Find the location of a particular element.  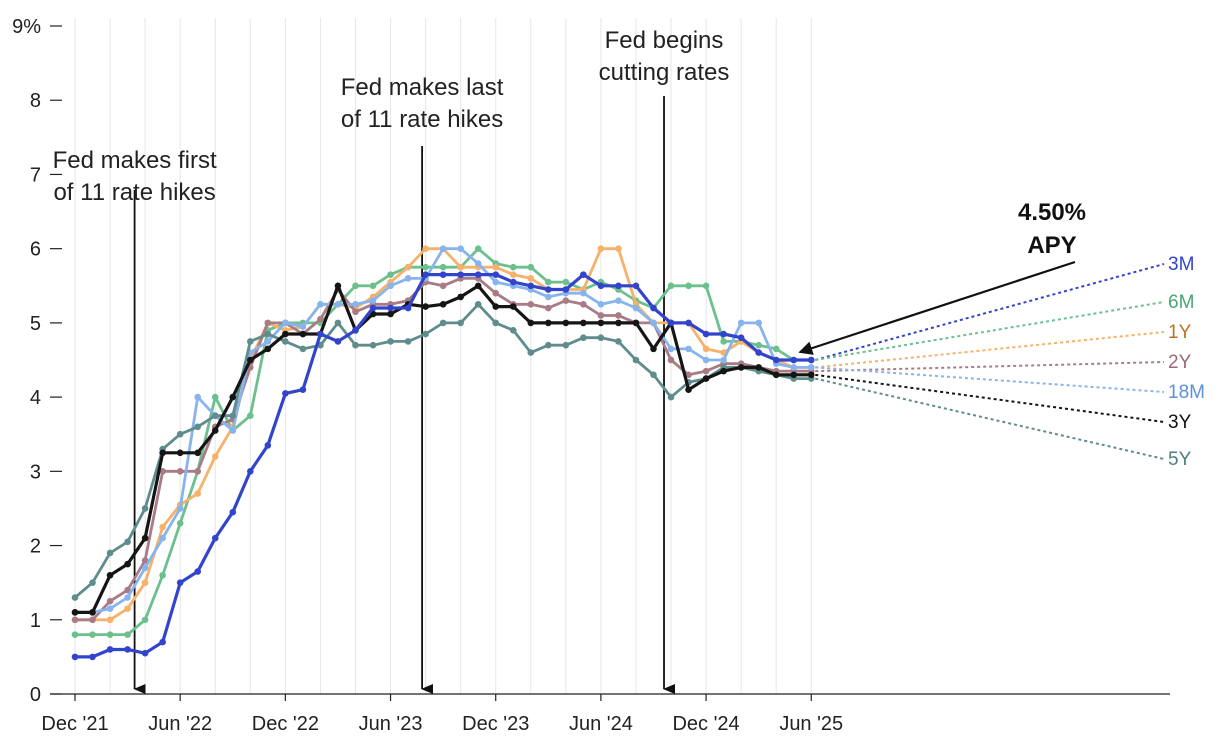

y-tick-label: 5 is located at coordinates (35, 324).